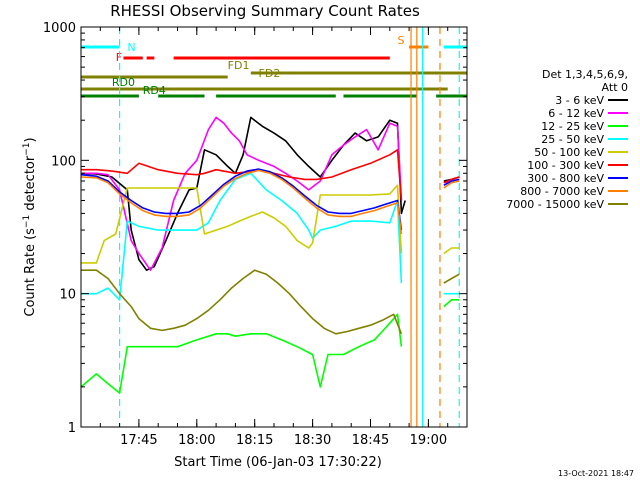 The height and width of the screenshot is (480, 640). I want to click on flag-label: F, so click(119, 57).